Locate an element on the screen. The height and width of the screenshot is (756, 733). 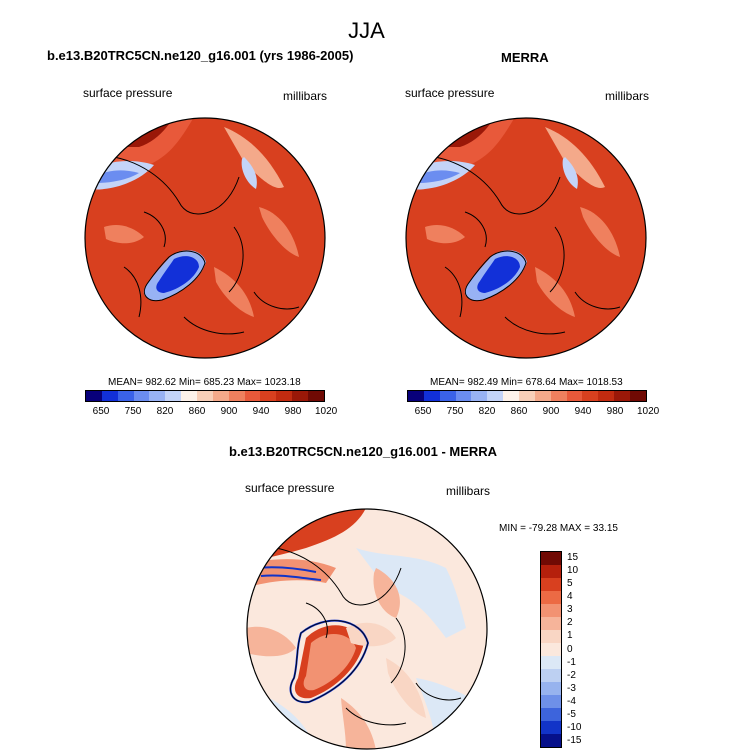
left-colorbar-ticks: 650 750 820 860 900 940 980 1020 is located at coordinates (211, 412).